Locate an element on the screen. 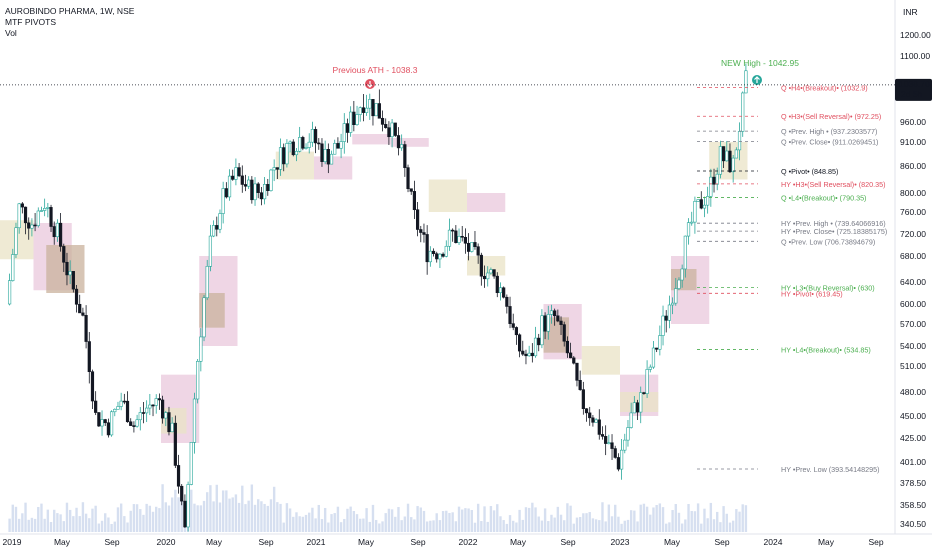 This screenshot has height=550, width=932. price-tick-label: 960.00 is located at coordinates (913, 122).